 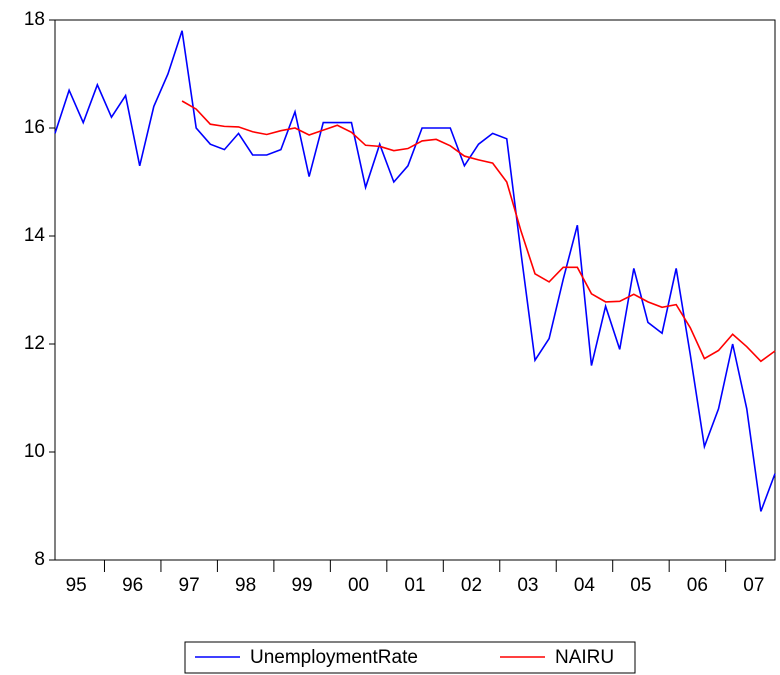 What do you see at coordinates (471, 585) in the screenshot?
I see `x-tick-label: 02` at bounding box center [471, 585].